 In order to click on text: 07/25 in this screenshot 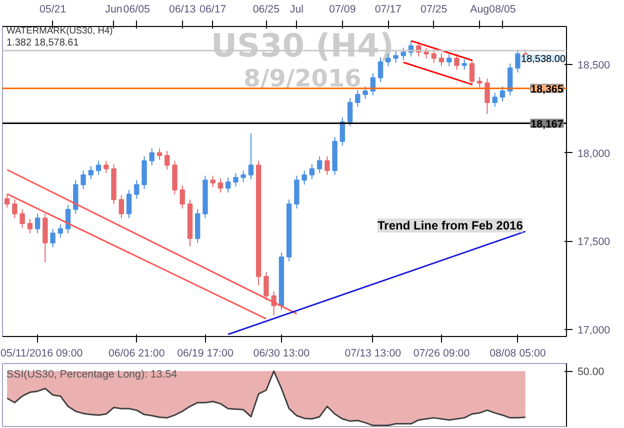, I will do `click(434, 10)`.